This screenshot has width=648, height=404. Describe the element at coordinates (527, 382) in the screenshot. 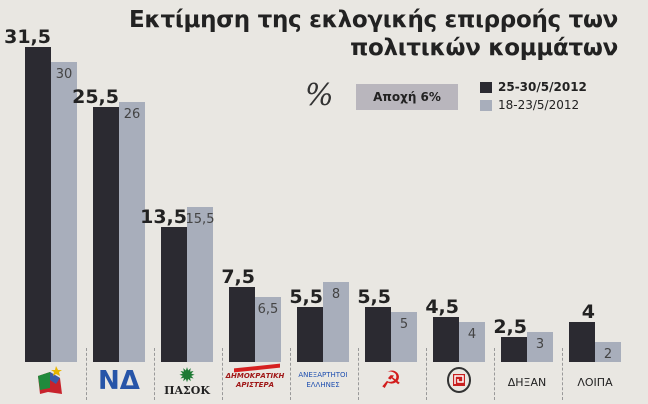

I see `category-label: ΔΗΞΑΝ` at that location.